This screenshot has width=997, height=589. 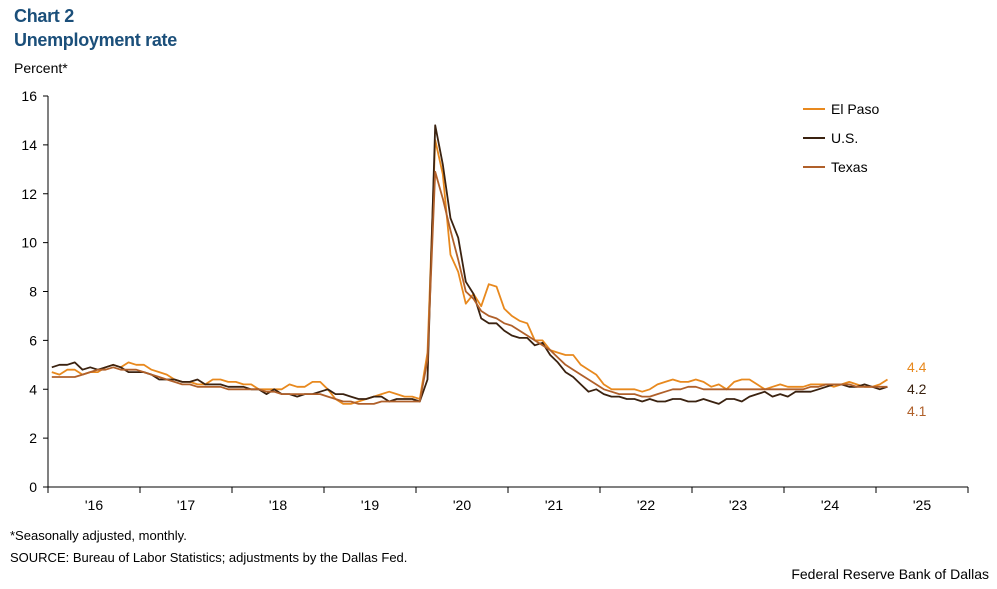 I want to click on x-tick-label: '23, so click(x=738, y=505).